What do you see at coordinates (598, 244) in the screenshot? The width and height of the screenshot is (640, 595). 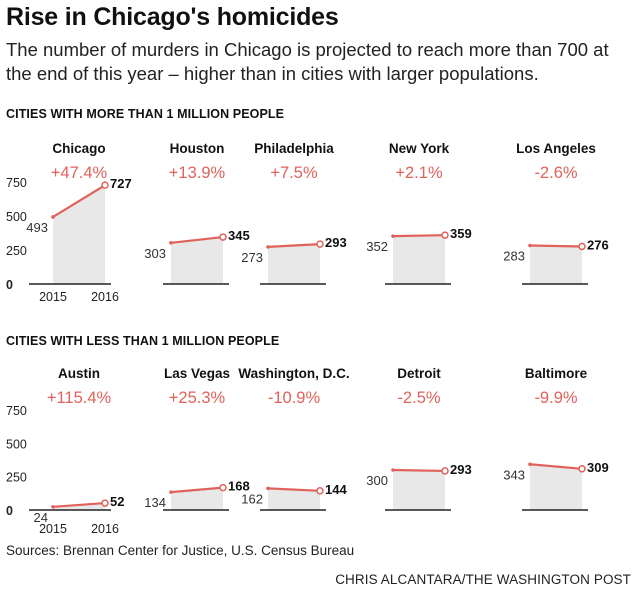 I see `value-label-2016: 276` at bounding box center [598, 244].